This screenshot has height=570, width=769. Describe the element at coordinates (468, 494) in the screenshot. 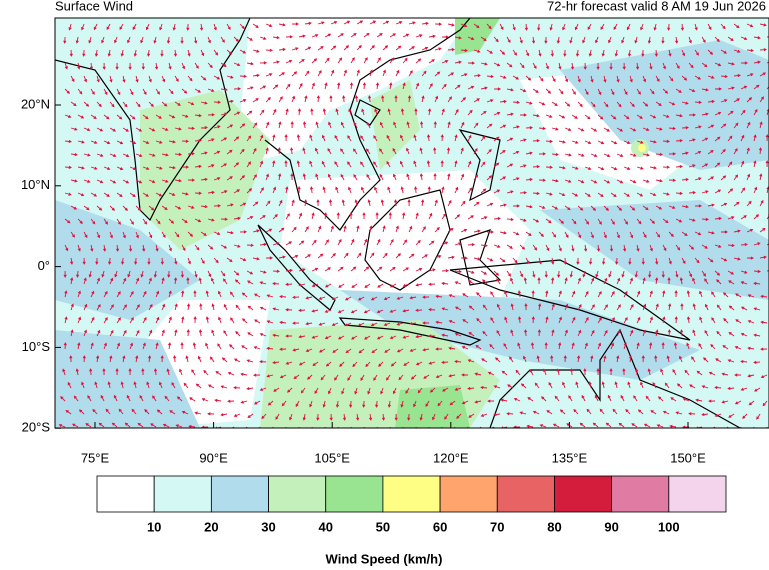

I see `colorbar-swatch` at that location.